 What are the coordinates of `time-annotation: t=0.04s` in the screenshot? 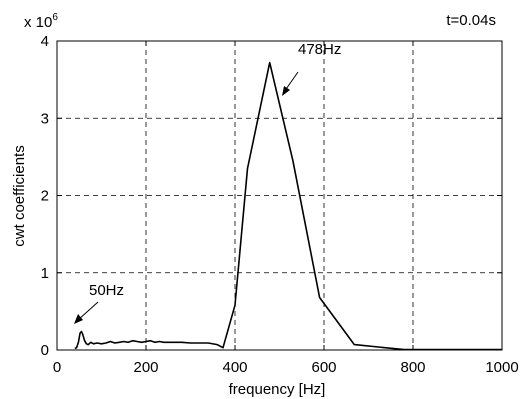 It's located at (471, 20).